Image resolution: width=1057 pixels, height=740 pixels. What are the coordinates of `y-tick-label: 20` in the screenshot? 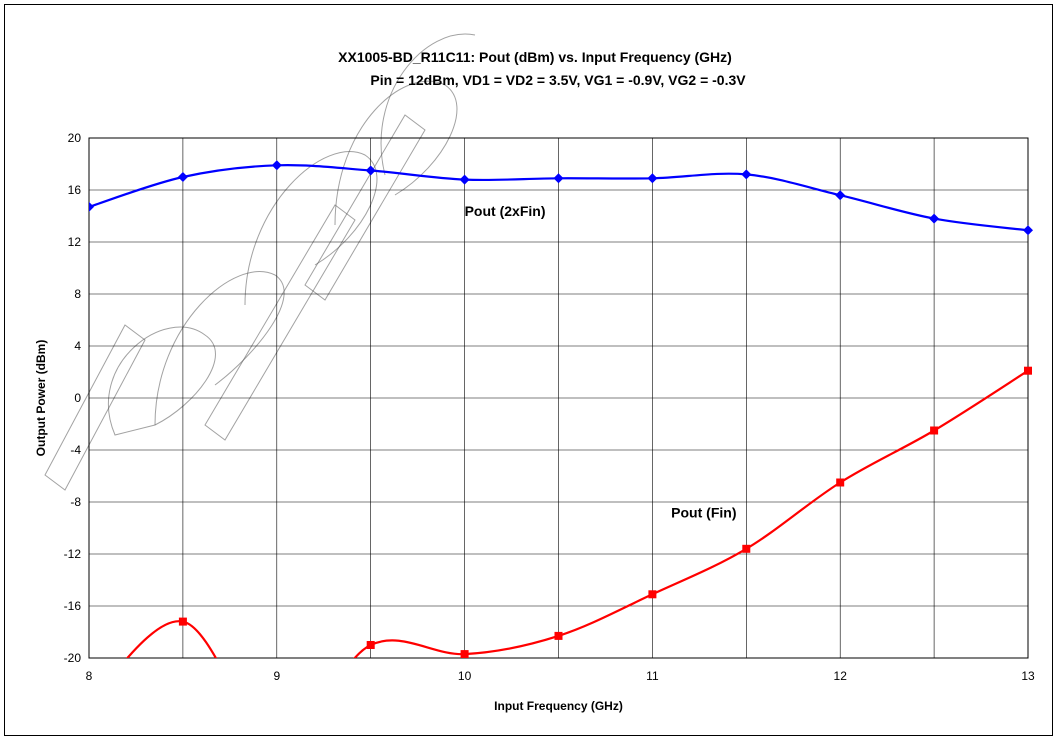 It's located at (75, 138).